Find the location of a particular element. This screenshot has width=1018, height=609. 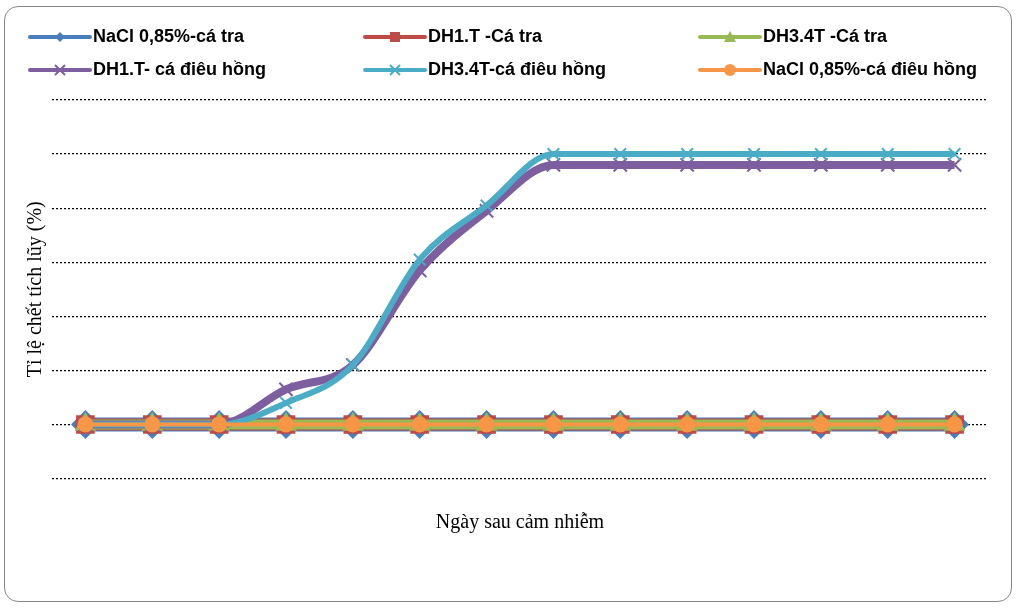

y-axis-title: Tỉ lệ chết tích lũy (%) is located at coordinates (35, 289).